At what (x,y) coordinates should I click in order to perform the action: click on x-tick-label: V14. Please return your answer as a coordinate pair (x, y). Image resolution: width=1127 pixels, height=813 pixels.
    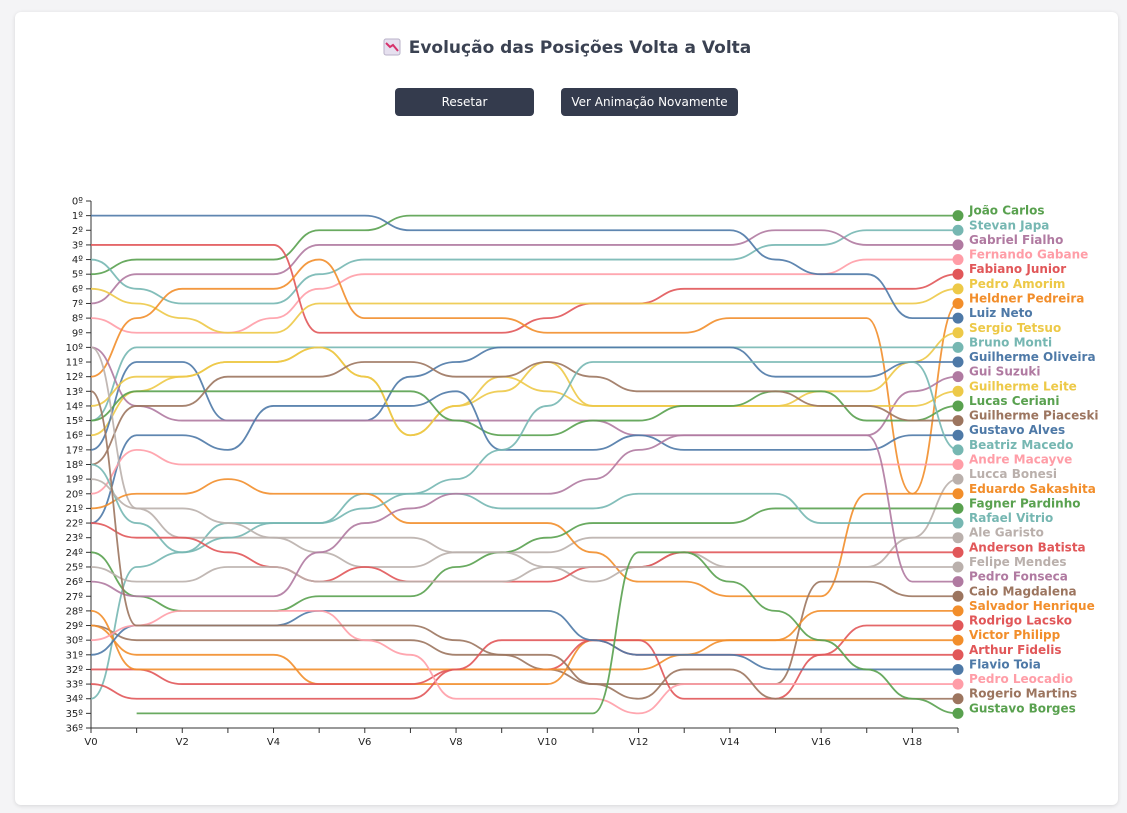
    Looking at the image, I should click on (730, 742).